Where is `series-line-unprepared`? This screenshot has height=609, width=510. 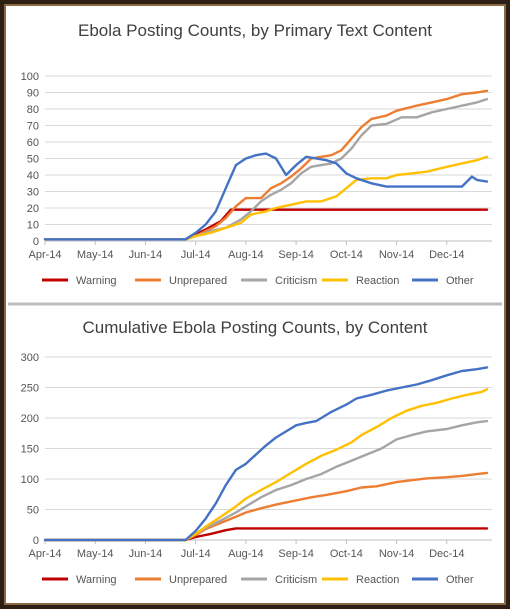 series-line-unprepared is located at coordinates (266, 506).